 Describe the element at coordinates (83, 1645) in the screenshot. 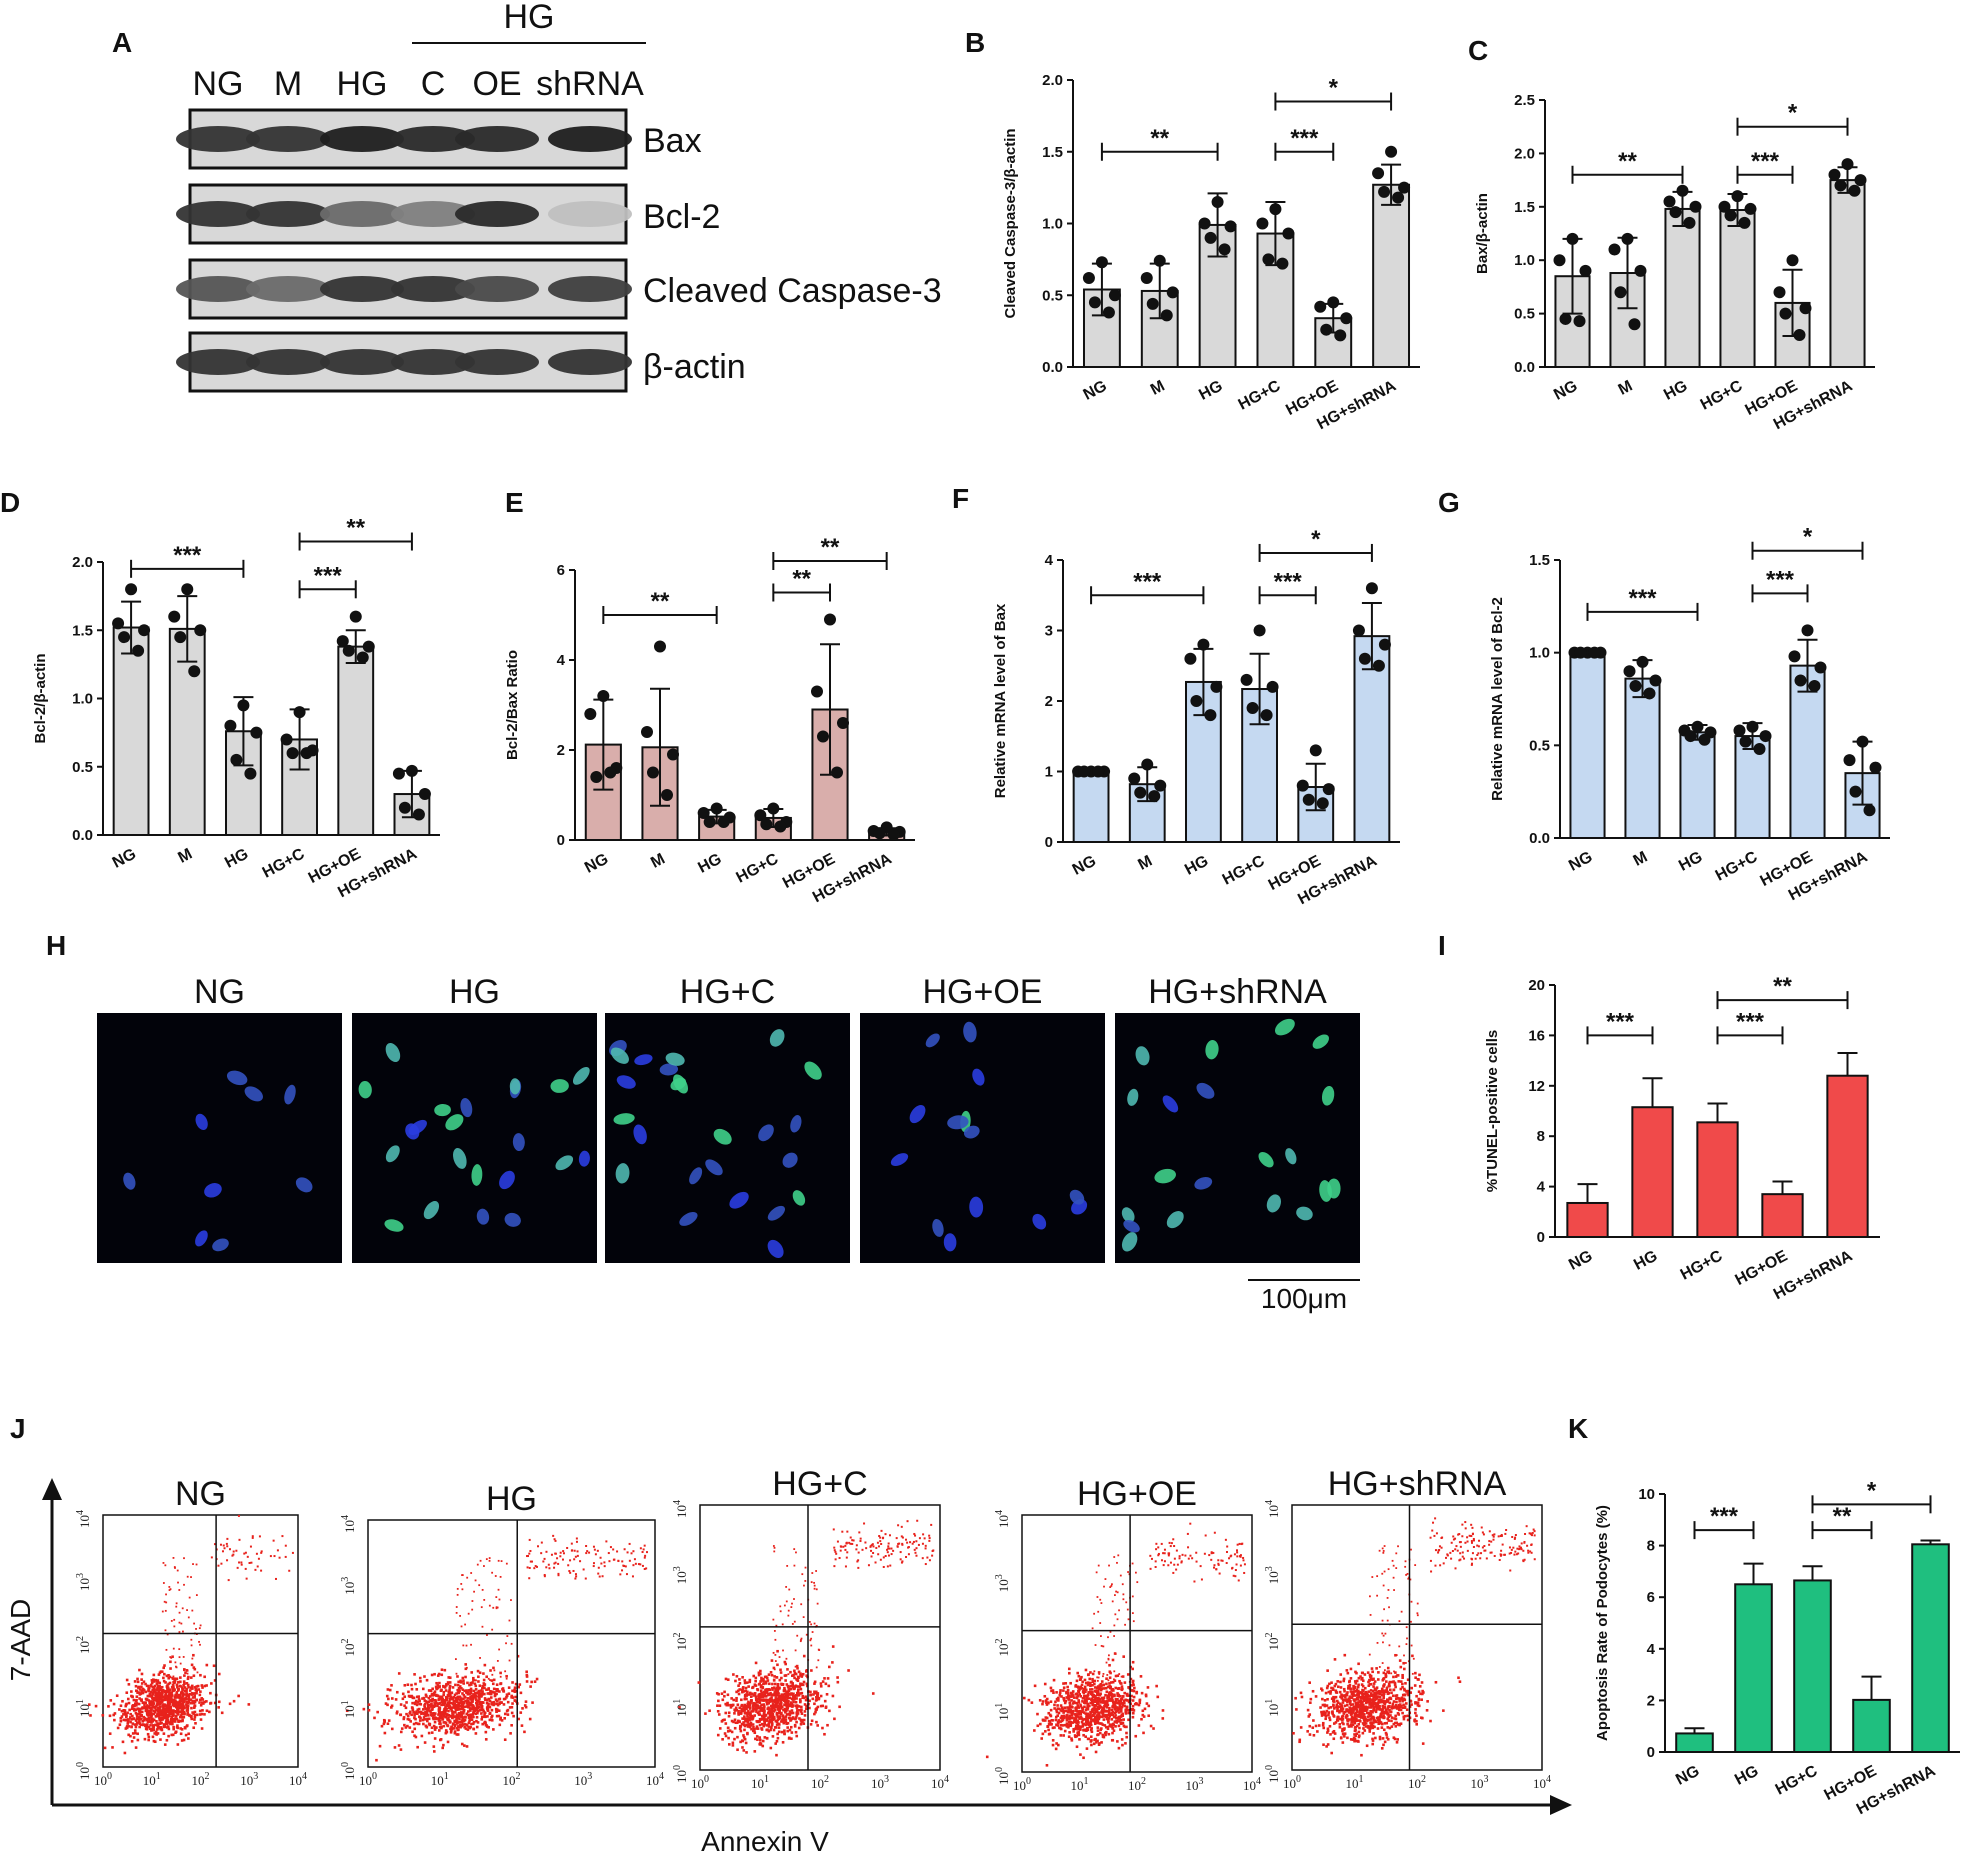

I see `flow-ytick: 102` at that location.